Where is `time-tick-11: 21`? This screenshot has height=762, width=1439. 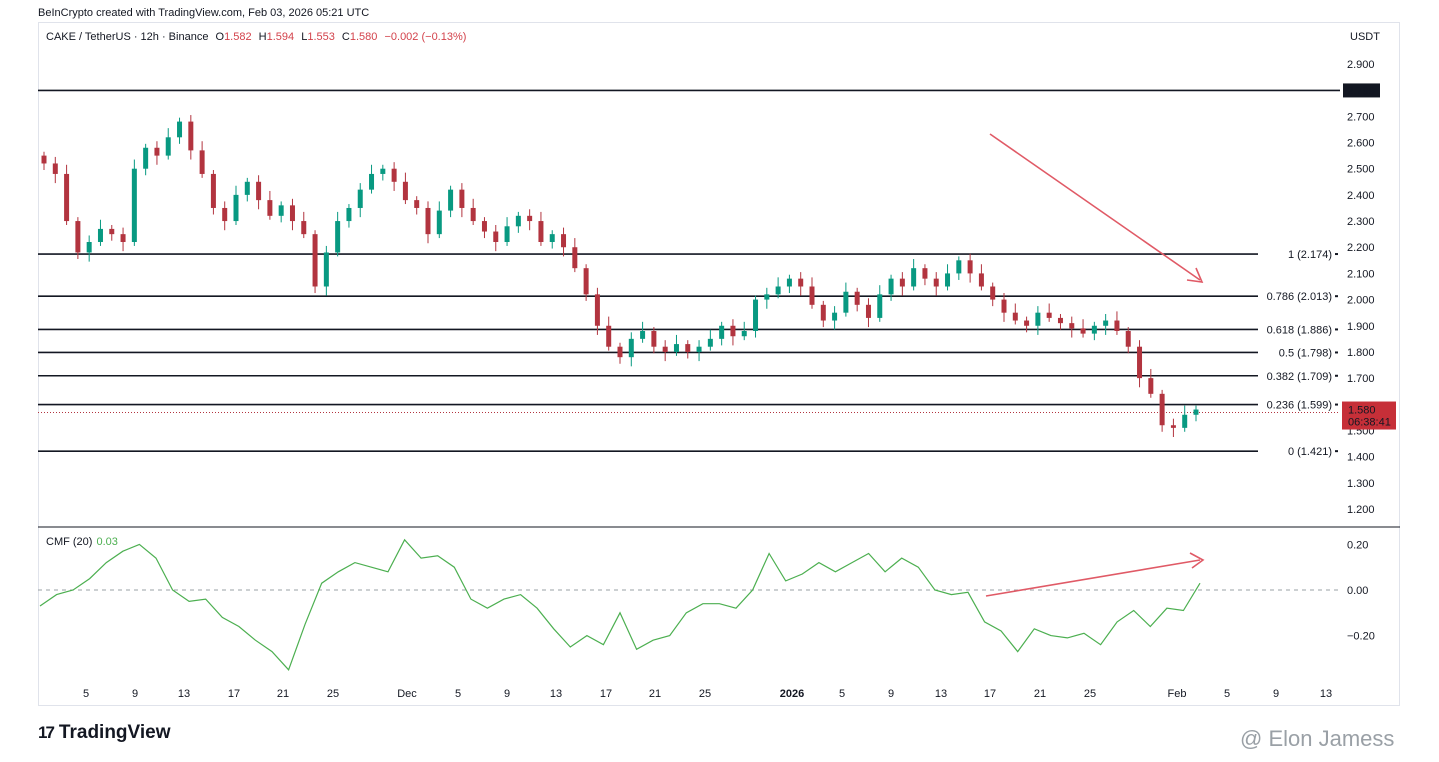
time-tick-11: 21 is located at coordinates (655, 694).